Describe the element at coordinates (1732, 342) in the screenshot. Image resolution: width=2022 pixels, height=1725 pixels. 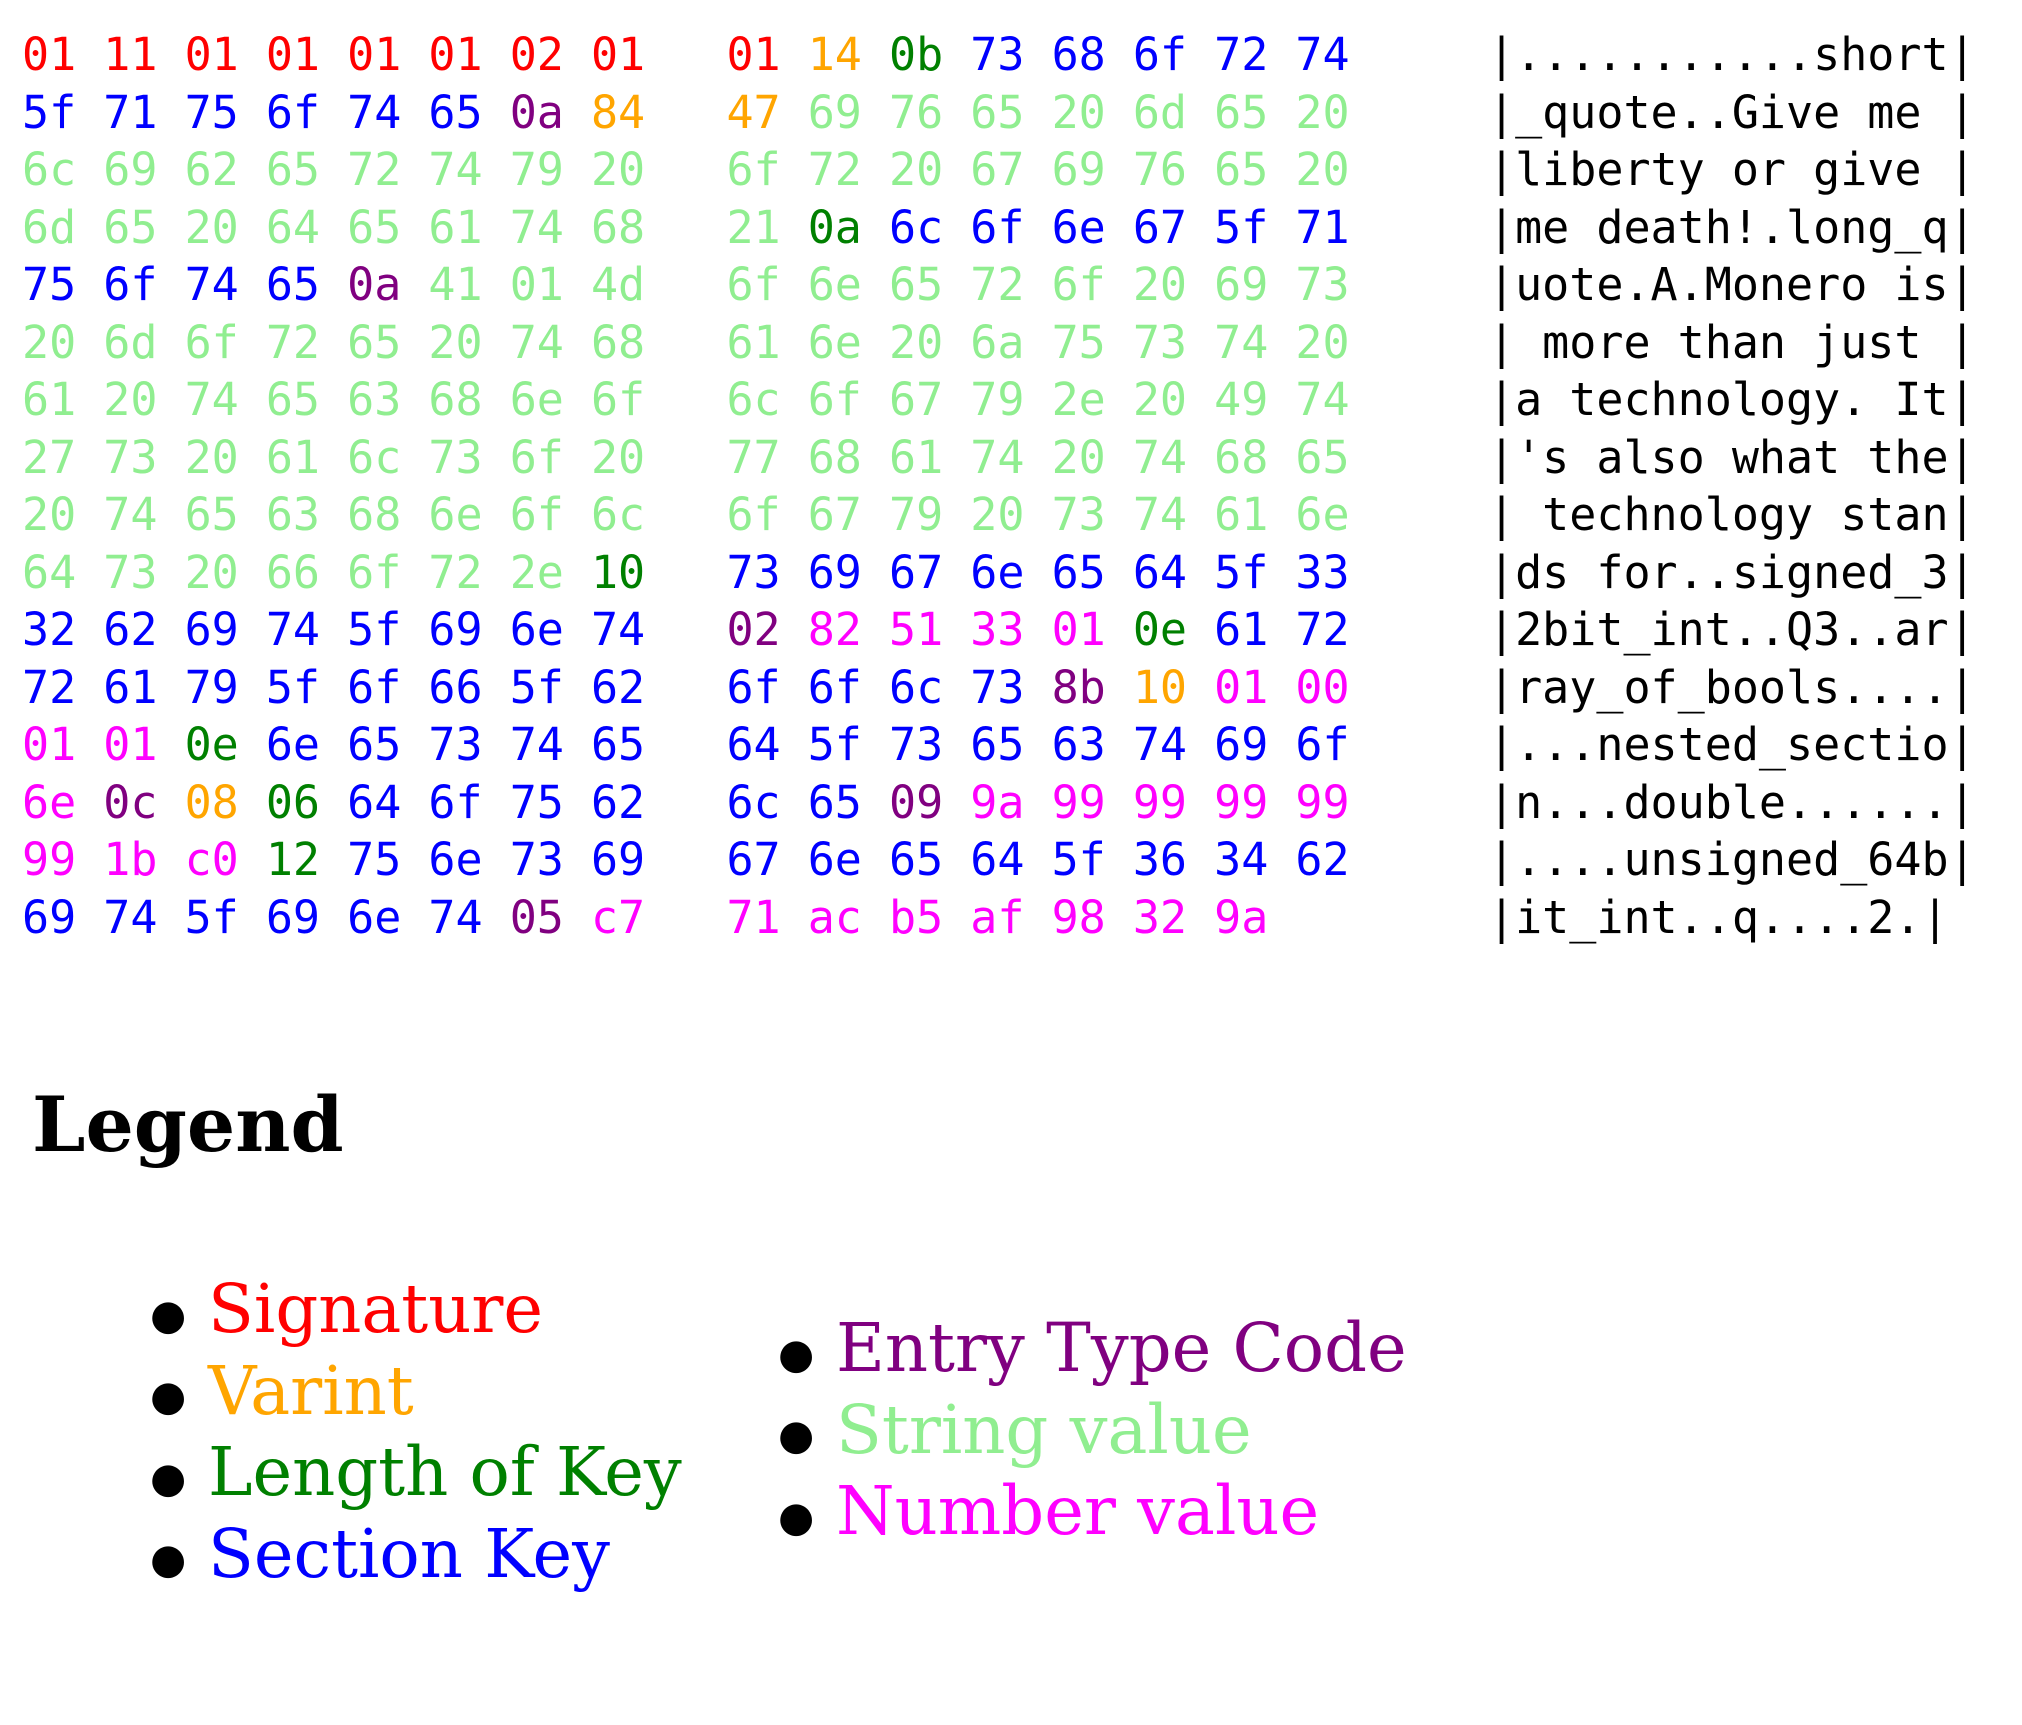
I see `ascii-column: | more than just |` at that location.